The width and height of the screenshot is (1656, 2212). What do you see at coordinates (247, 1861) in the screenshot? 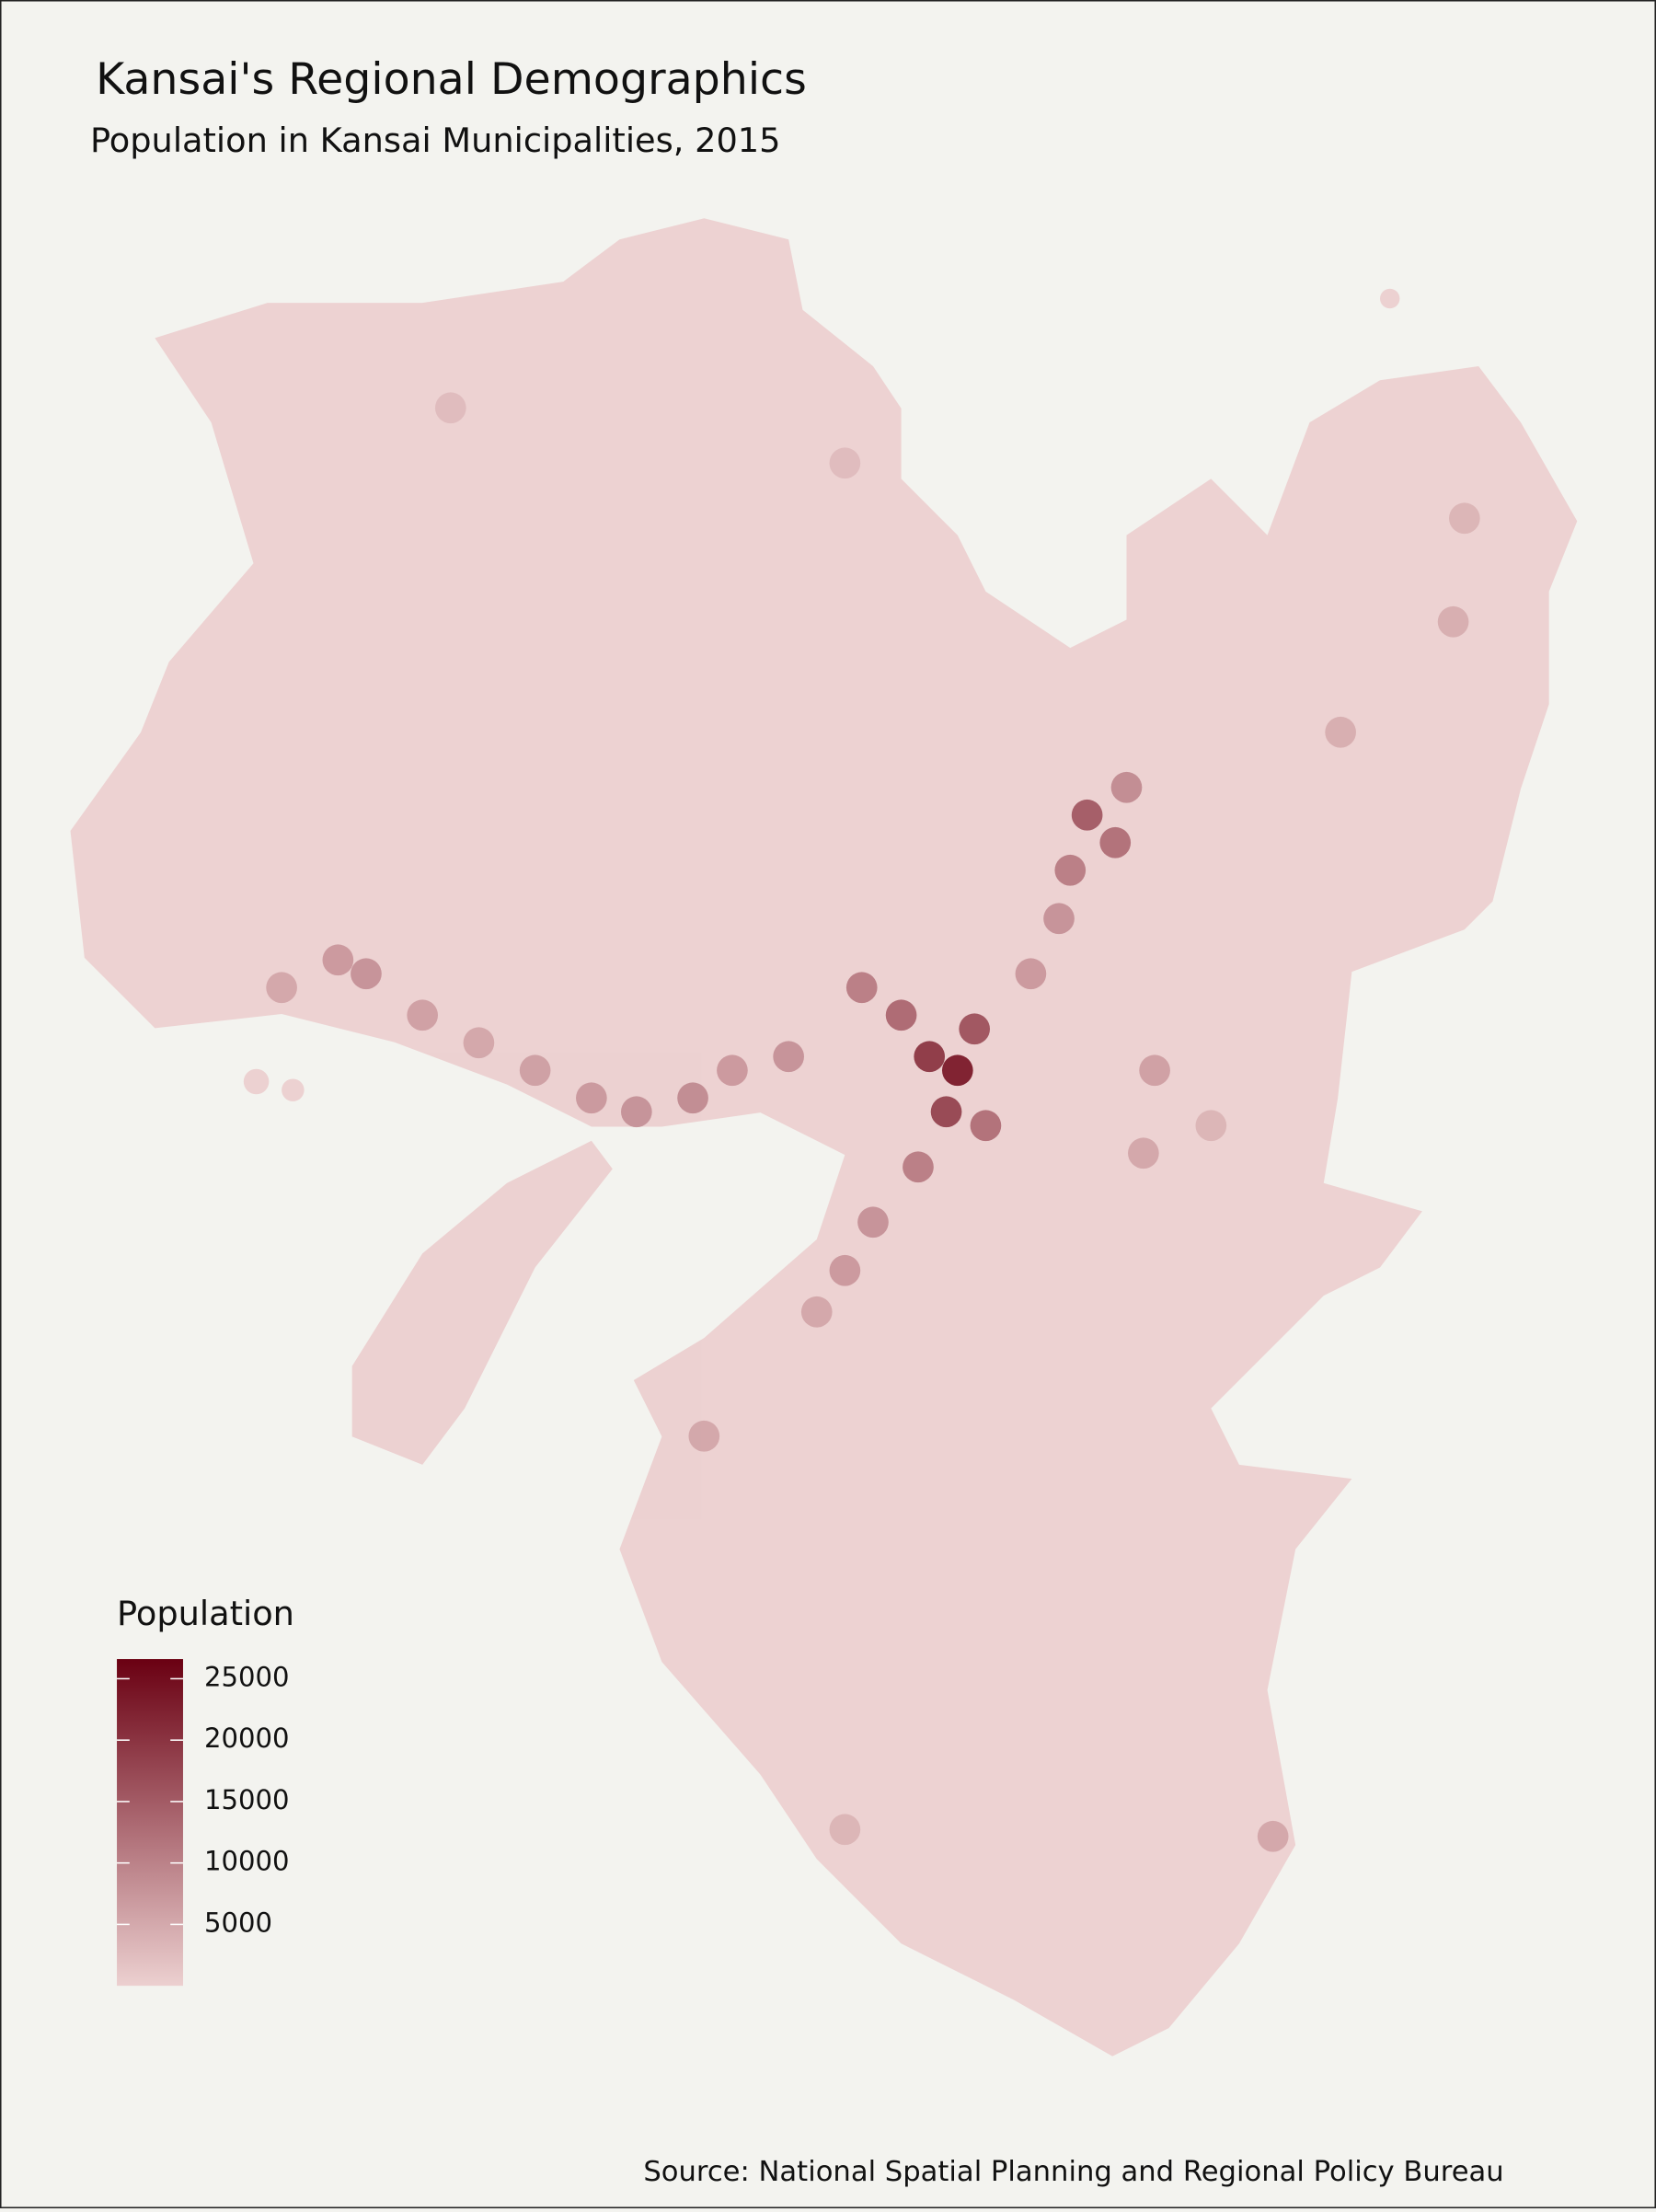
I see `colorbar-tick-label: 10000` at bounding box center [247, 1861].